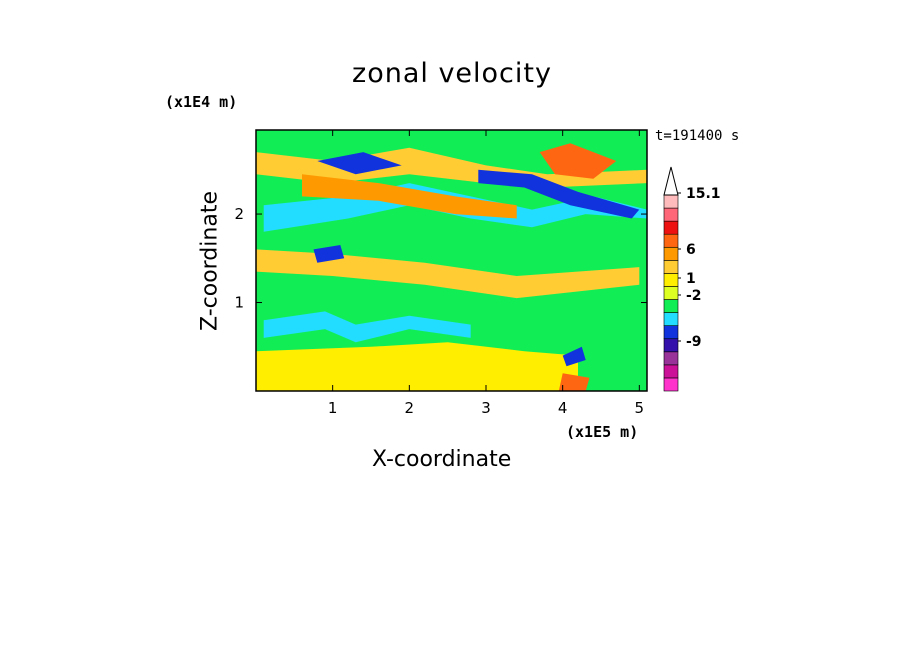  I want to click on chart-title: zonal velocity, so click(452, 73).